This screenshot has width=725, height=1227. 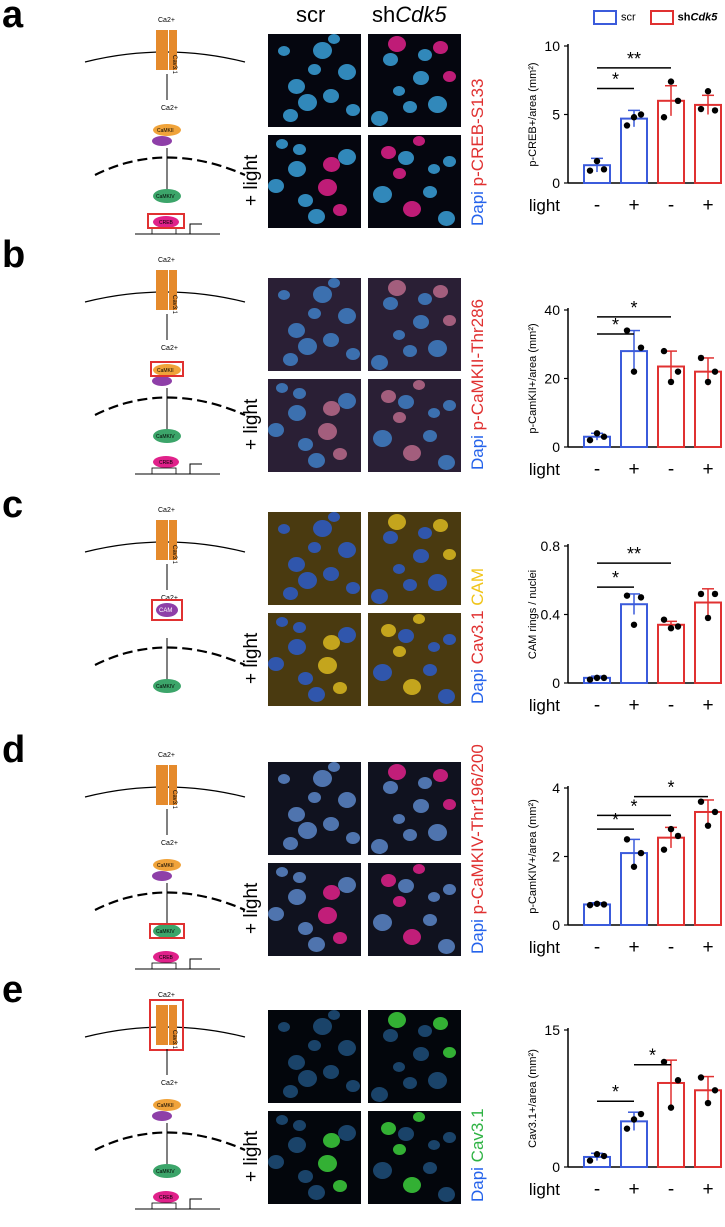 I want to click on micrograph-c-scr-dark, so click(x=314, y=558).